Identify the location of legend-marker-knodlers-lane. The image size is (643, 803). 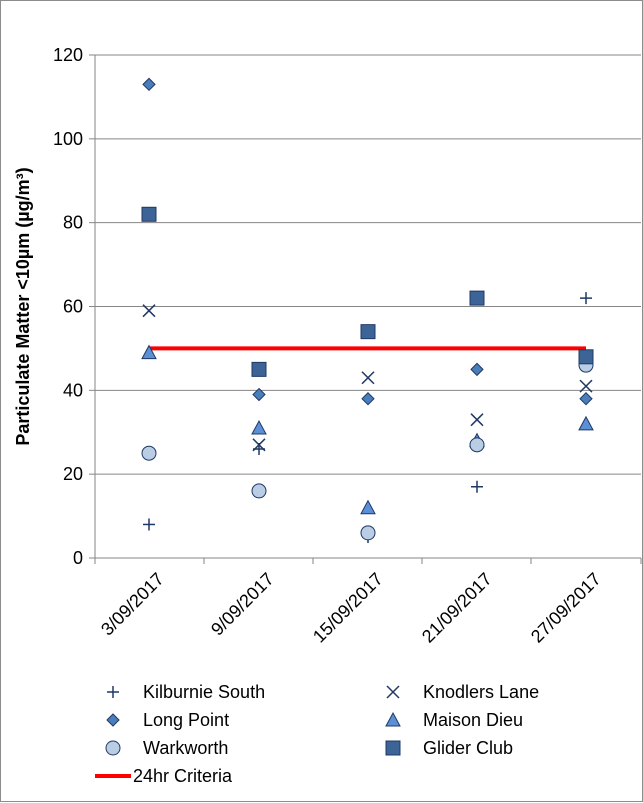
(393, 692).